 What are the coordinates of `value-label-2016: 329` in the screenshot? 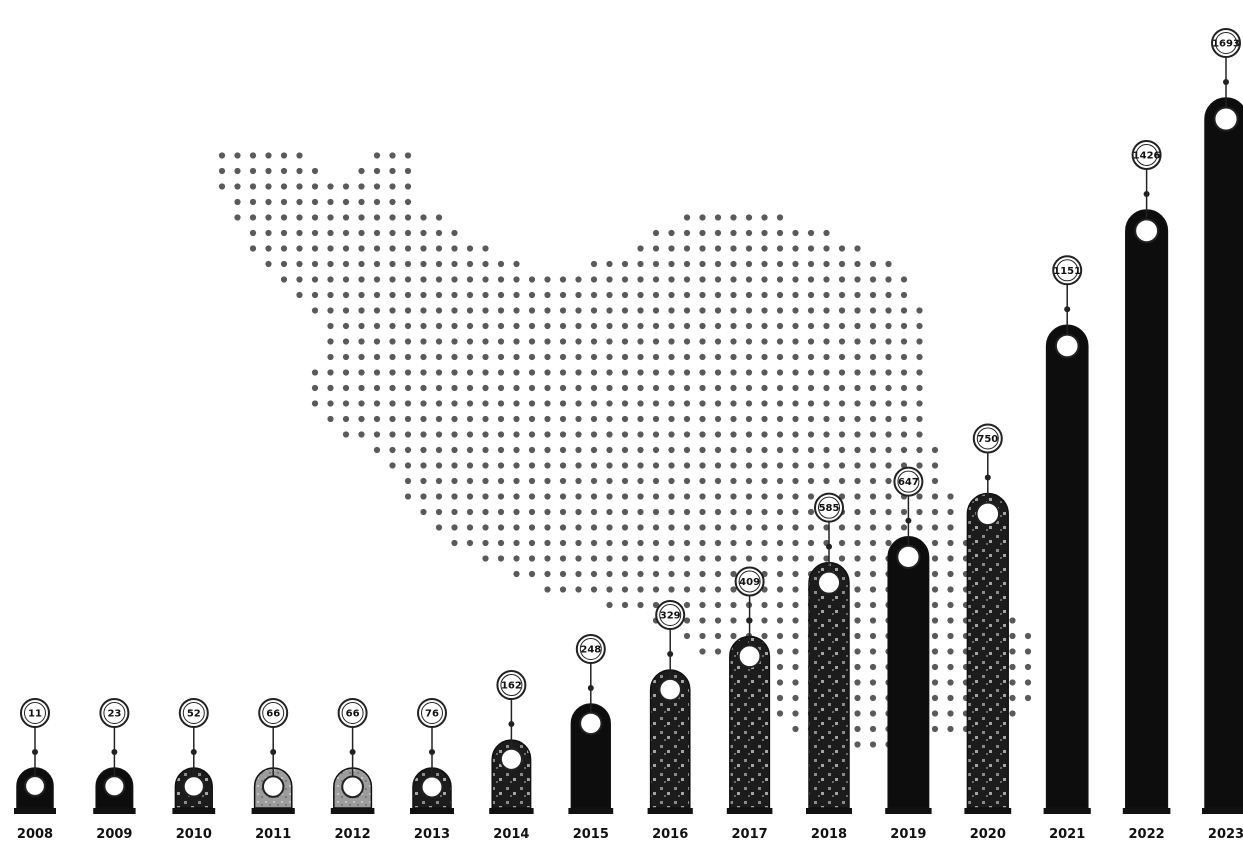 It's located at (670, 616).